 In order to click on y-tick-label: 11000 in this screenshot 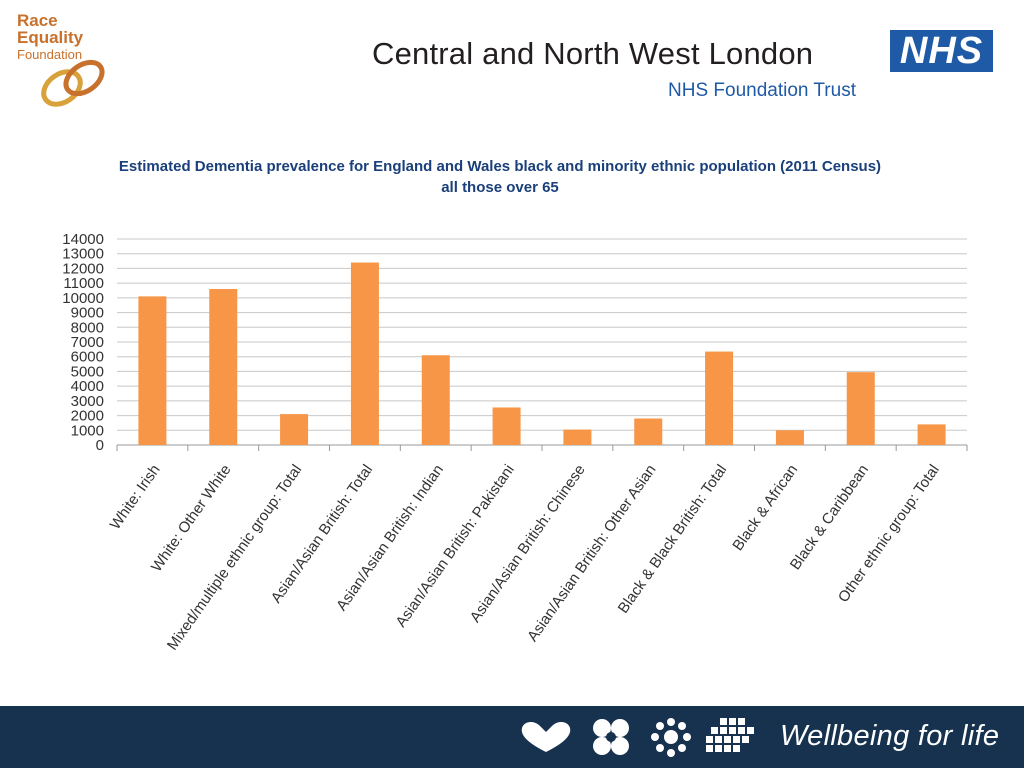, I will do `click(83, 283)`.